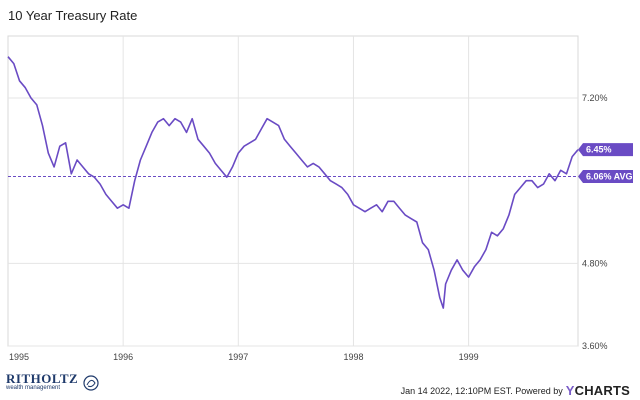  I want to click on brand-text: RITHOLTZ wealth management, so click(42, 381).